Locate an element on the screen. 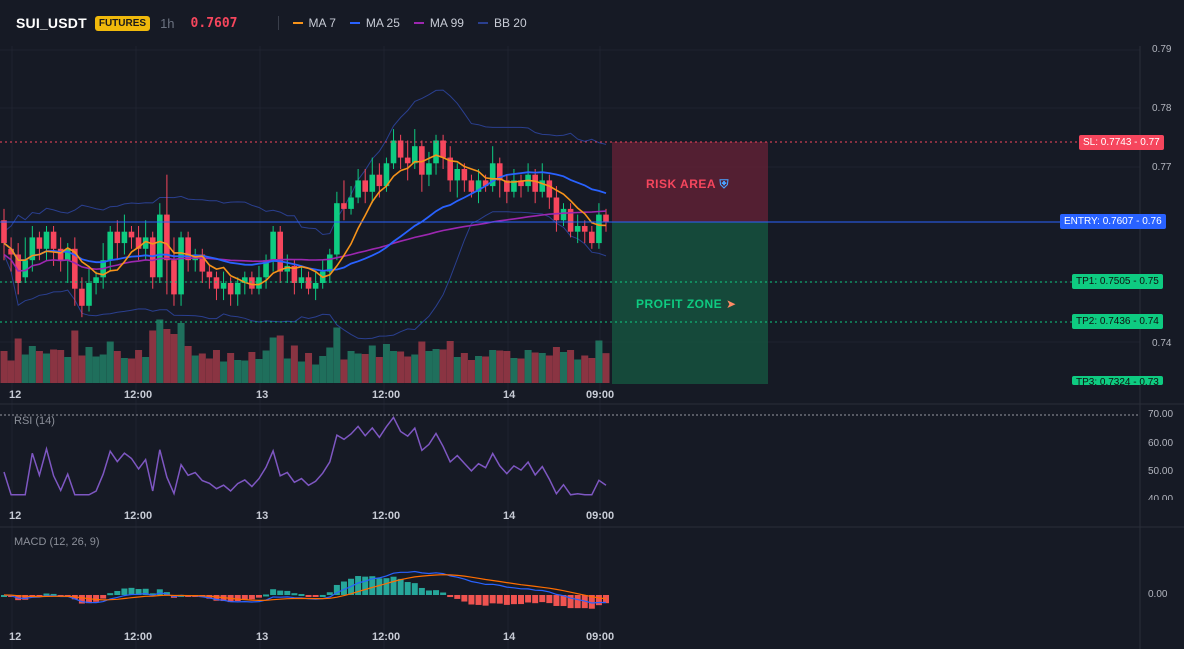 This screenshot has width=1184, height=649. time-label: 13 is located at coordinates (262, 516).